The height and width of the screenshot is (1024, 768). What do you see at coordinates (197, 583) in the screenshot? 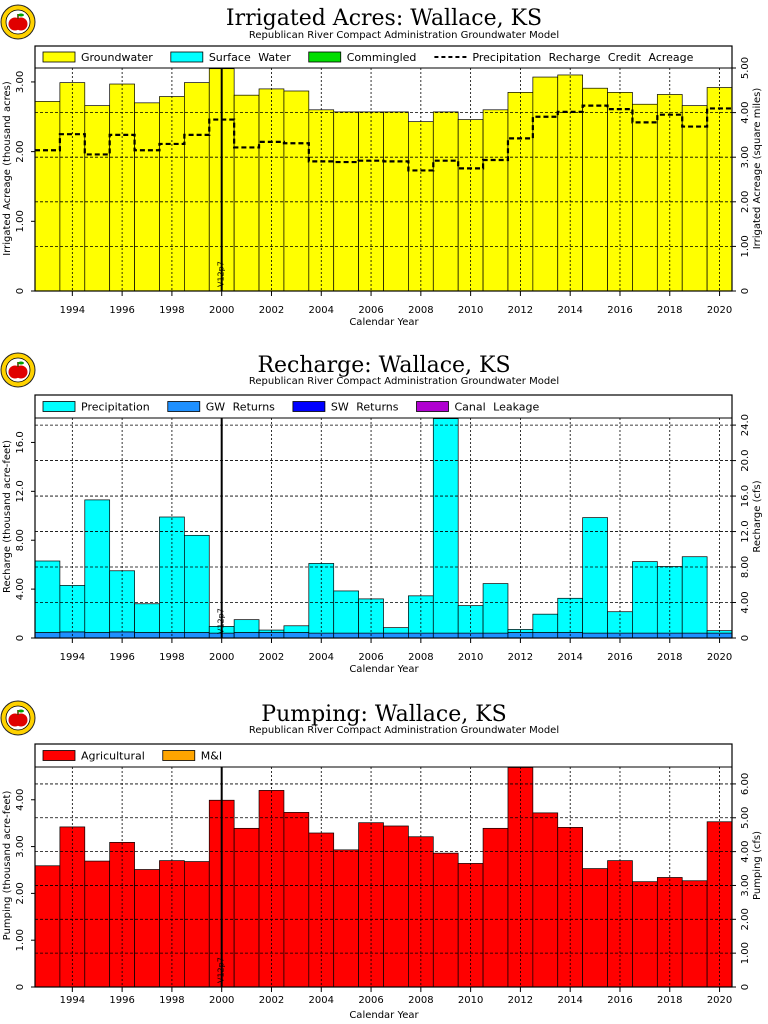
I see `bar-precipitation-1999` at bounding box center [197, 583].